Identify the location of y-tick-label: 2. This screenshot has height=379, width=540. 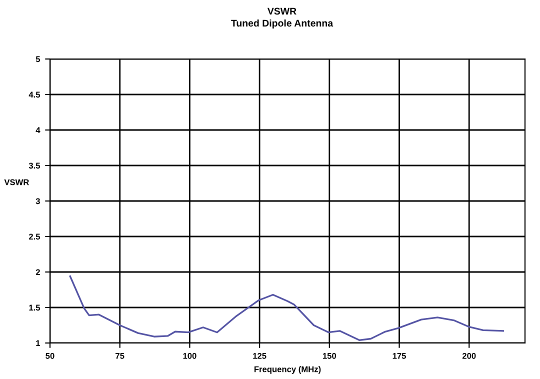
(38, 272).